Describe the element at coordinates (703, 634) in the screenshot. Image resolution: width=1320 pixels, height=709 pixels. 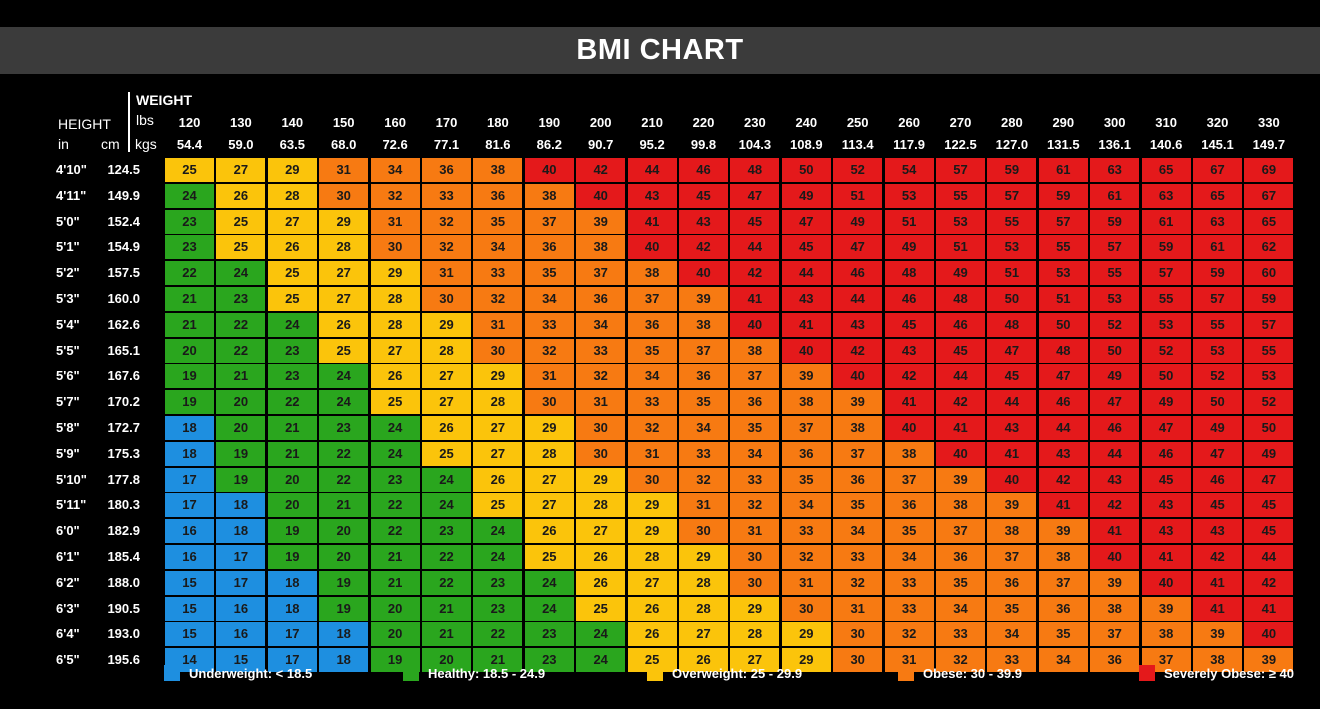
I see `bmi-cell: 27` at that location.